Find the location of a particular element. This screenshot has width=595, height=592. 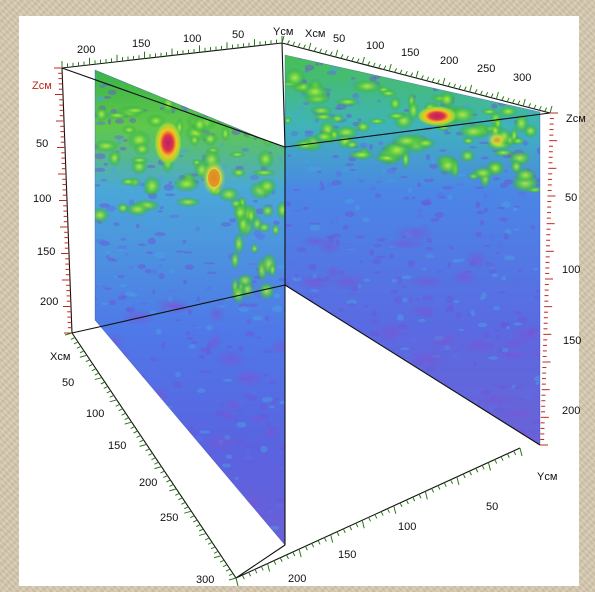

top-x-tick: 50 is located at coordinates (339, 39).